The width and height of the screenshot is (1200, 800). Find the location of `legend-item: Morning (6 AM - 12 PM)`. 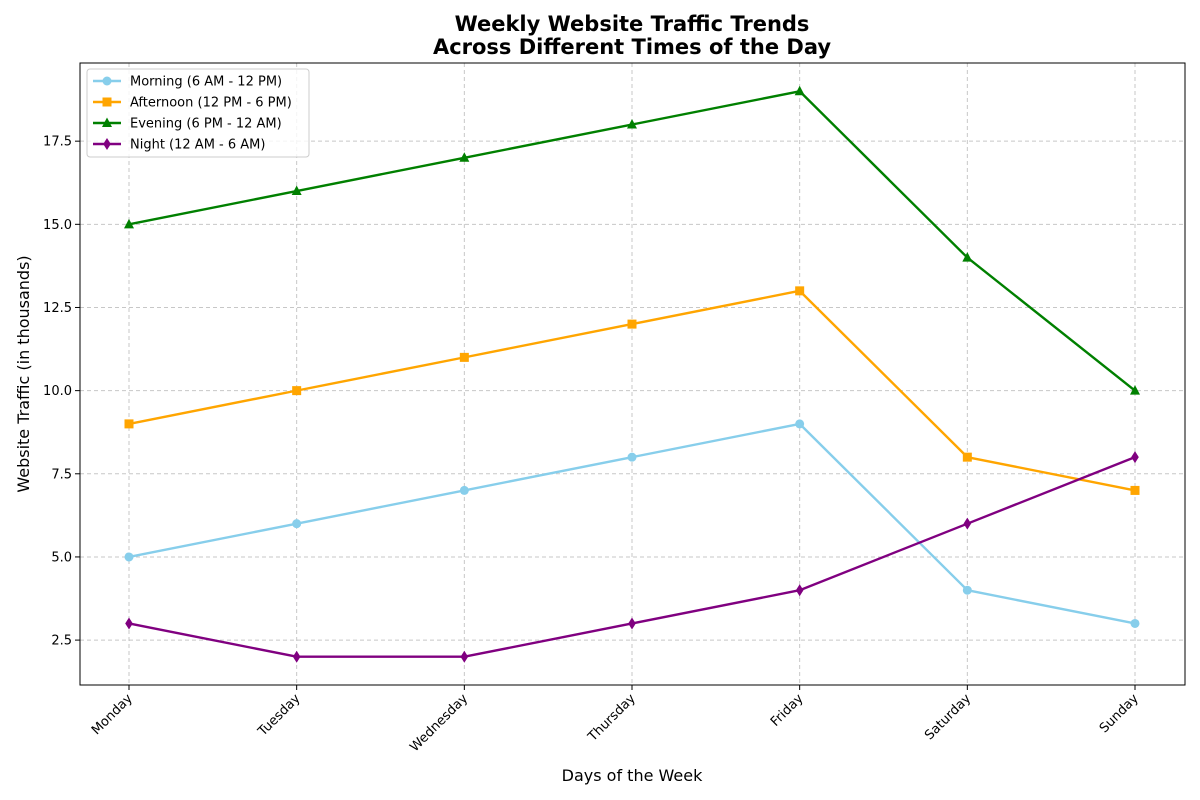

legend-item: Morning (6 AM - 12 PM) is located at coordinates (187, 82).